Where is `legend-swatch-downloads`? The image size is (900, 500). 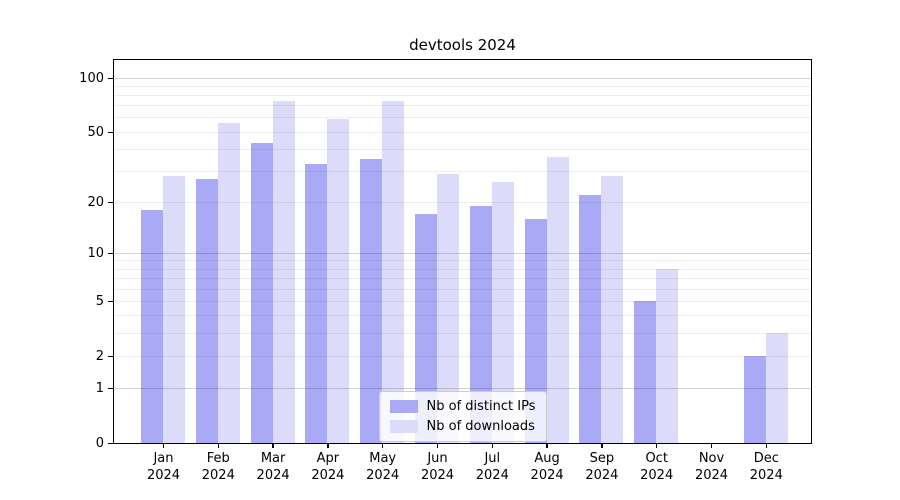
legend-swatch-downloads is located at coordinates (403, 426).